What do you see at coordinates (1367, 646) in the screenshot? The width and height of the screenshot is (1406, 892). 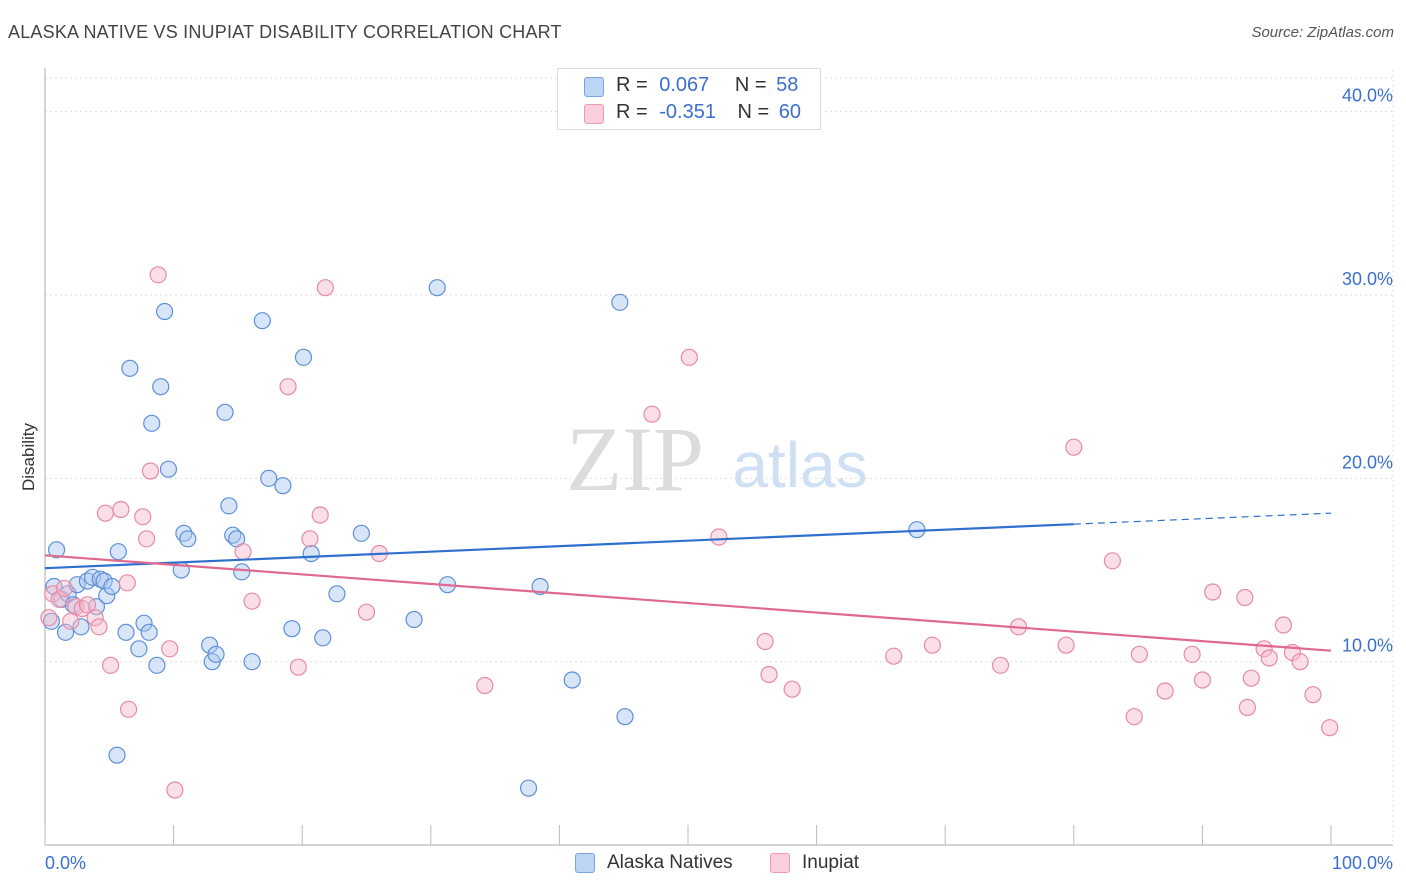 I see `y-tick-label: 10.0%` at bounding box center [1367, 646].